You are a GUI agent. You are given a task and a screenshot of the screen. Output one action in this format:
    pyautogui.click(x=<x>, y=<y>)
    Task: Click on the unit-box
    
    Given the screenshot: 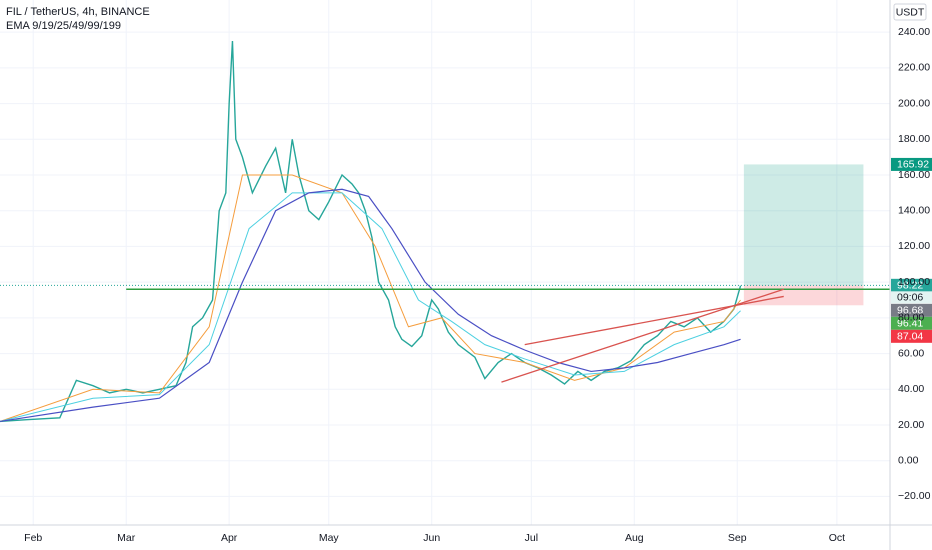 What is the action you would take?
    pyautogui.click(x=910, y=12)
    